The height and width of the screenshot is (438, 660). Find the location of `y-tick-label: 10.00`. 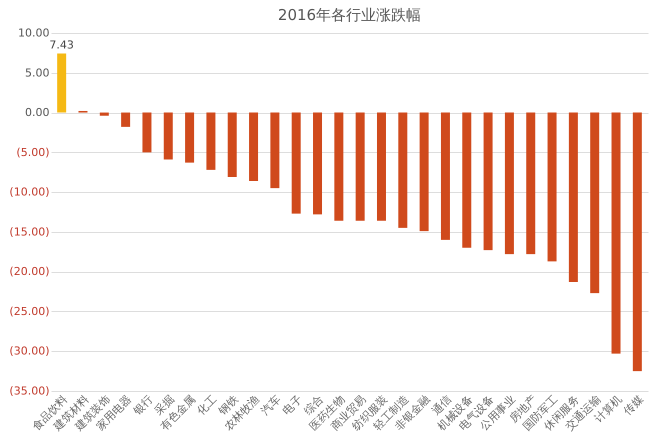

y-tick-label: 10.00 is located at coordinates (34, 33).